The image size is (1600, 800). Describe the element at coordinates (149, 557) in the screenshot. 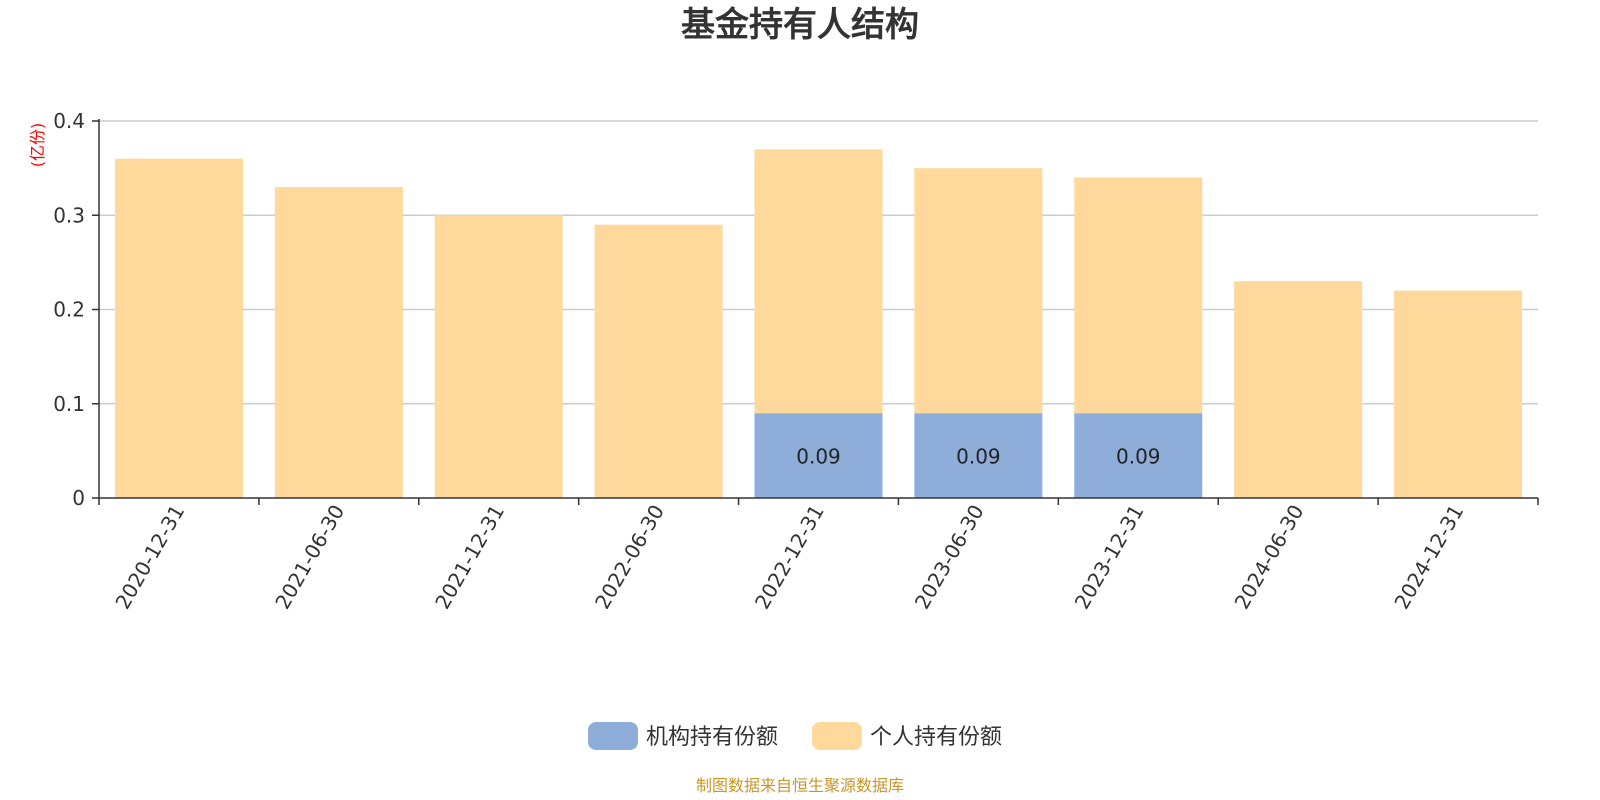

I see `x-tick-label: 2020-12-31` at that location.